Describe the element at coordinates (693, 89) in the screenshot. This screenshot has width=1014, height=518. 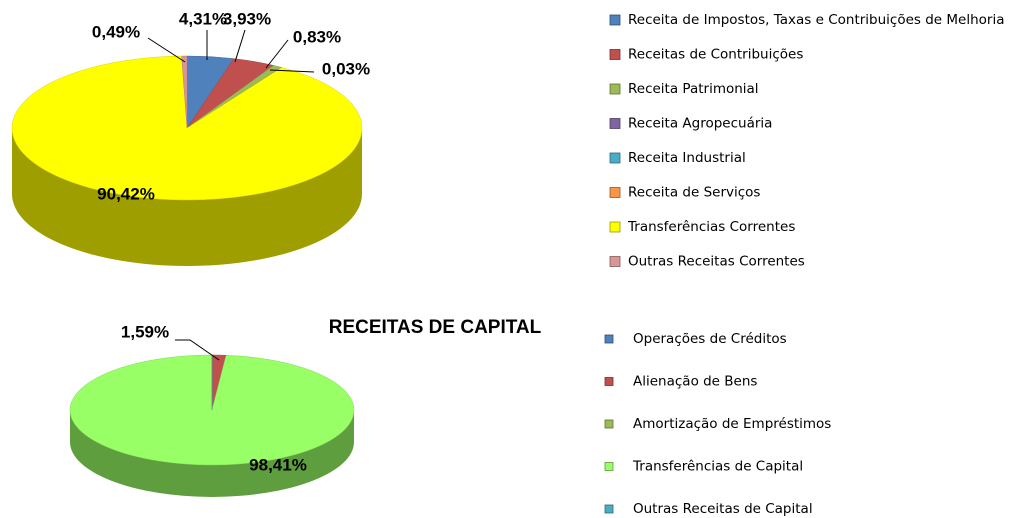
I see `legend-label: Receita Patrimonial` at that location.